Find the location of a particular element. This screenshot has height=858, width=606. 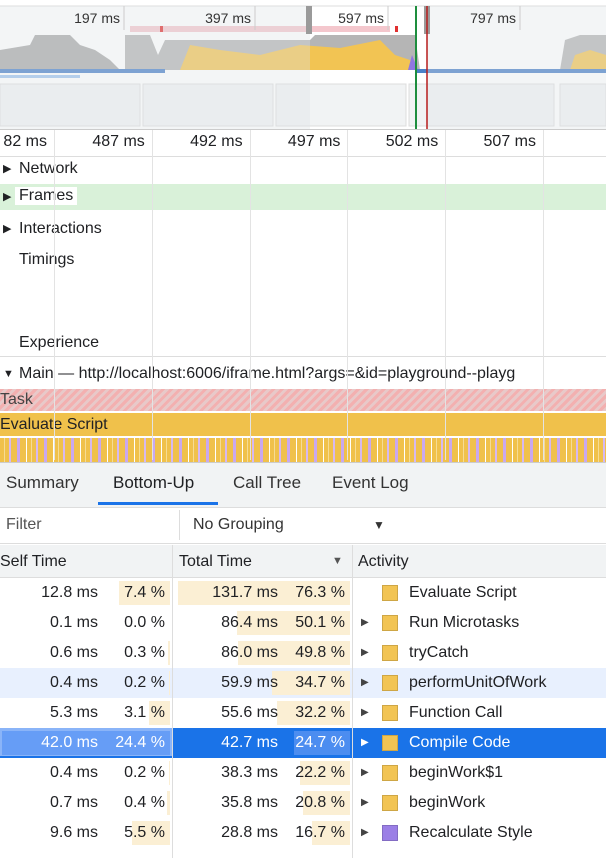

tab-bar is located at coordinates (303, 485).